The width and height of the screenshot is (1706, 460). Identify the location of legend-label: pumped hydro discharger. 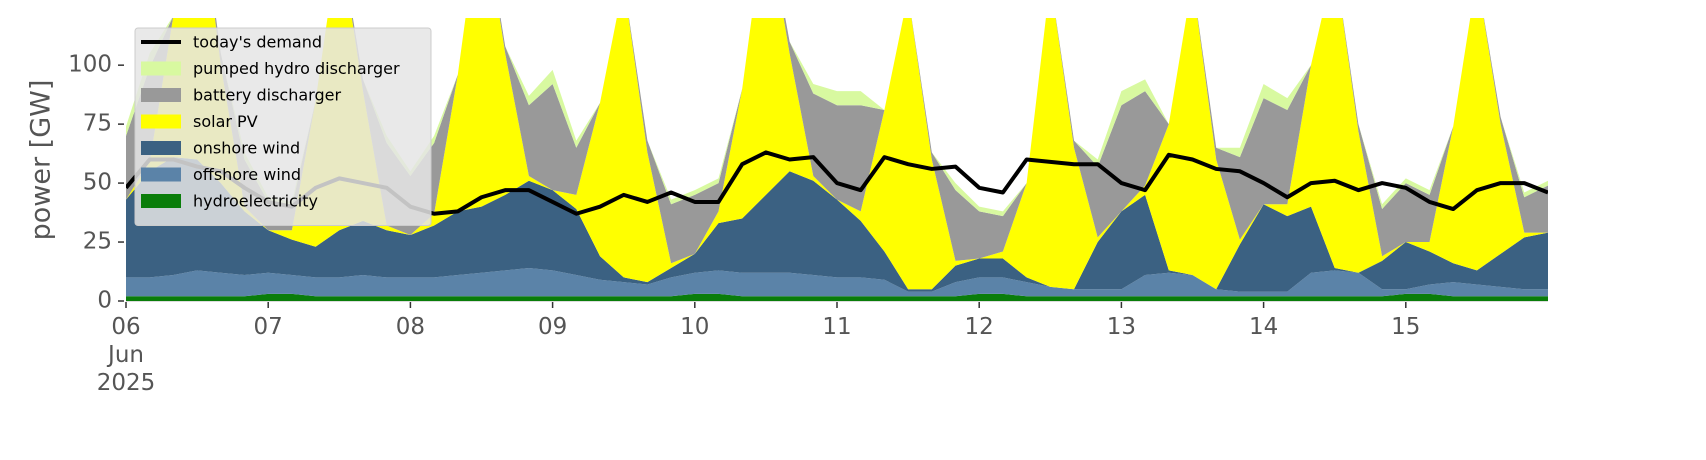
(296, 68).